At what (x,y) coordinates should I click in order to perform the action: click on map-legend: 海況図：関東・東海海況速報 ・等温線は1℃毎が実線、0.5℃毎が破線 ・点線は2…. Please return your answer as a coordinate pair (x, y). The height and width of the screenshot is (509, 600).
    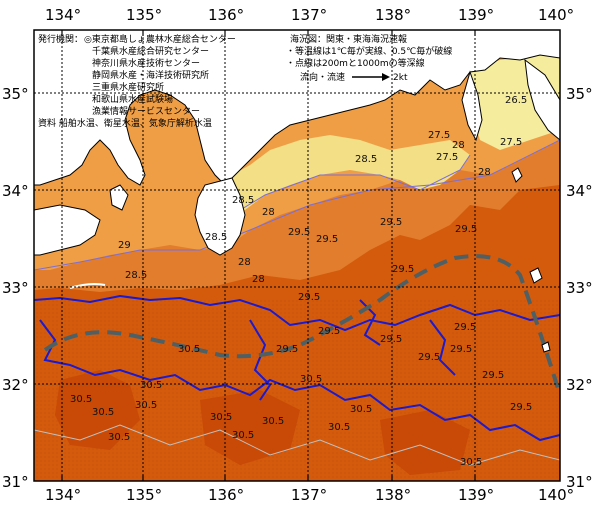
    Looking at the image, I should click on (369, 58).